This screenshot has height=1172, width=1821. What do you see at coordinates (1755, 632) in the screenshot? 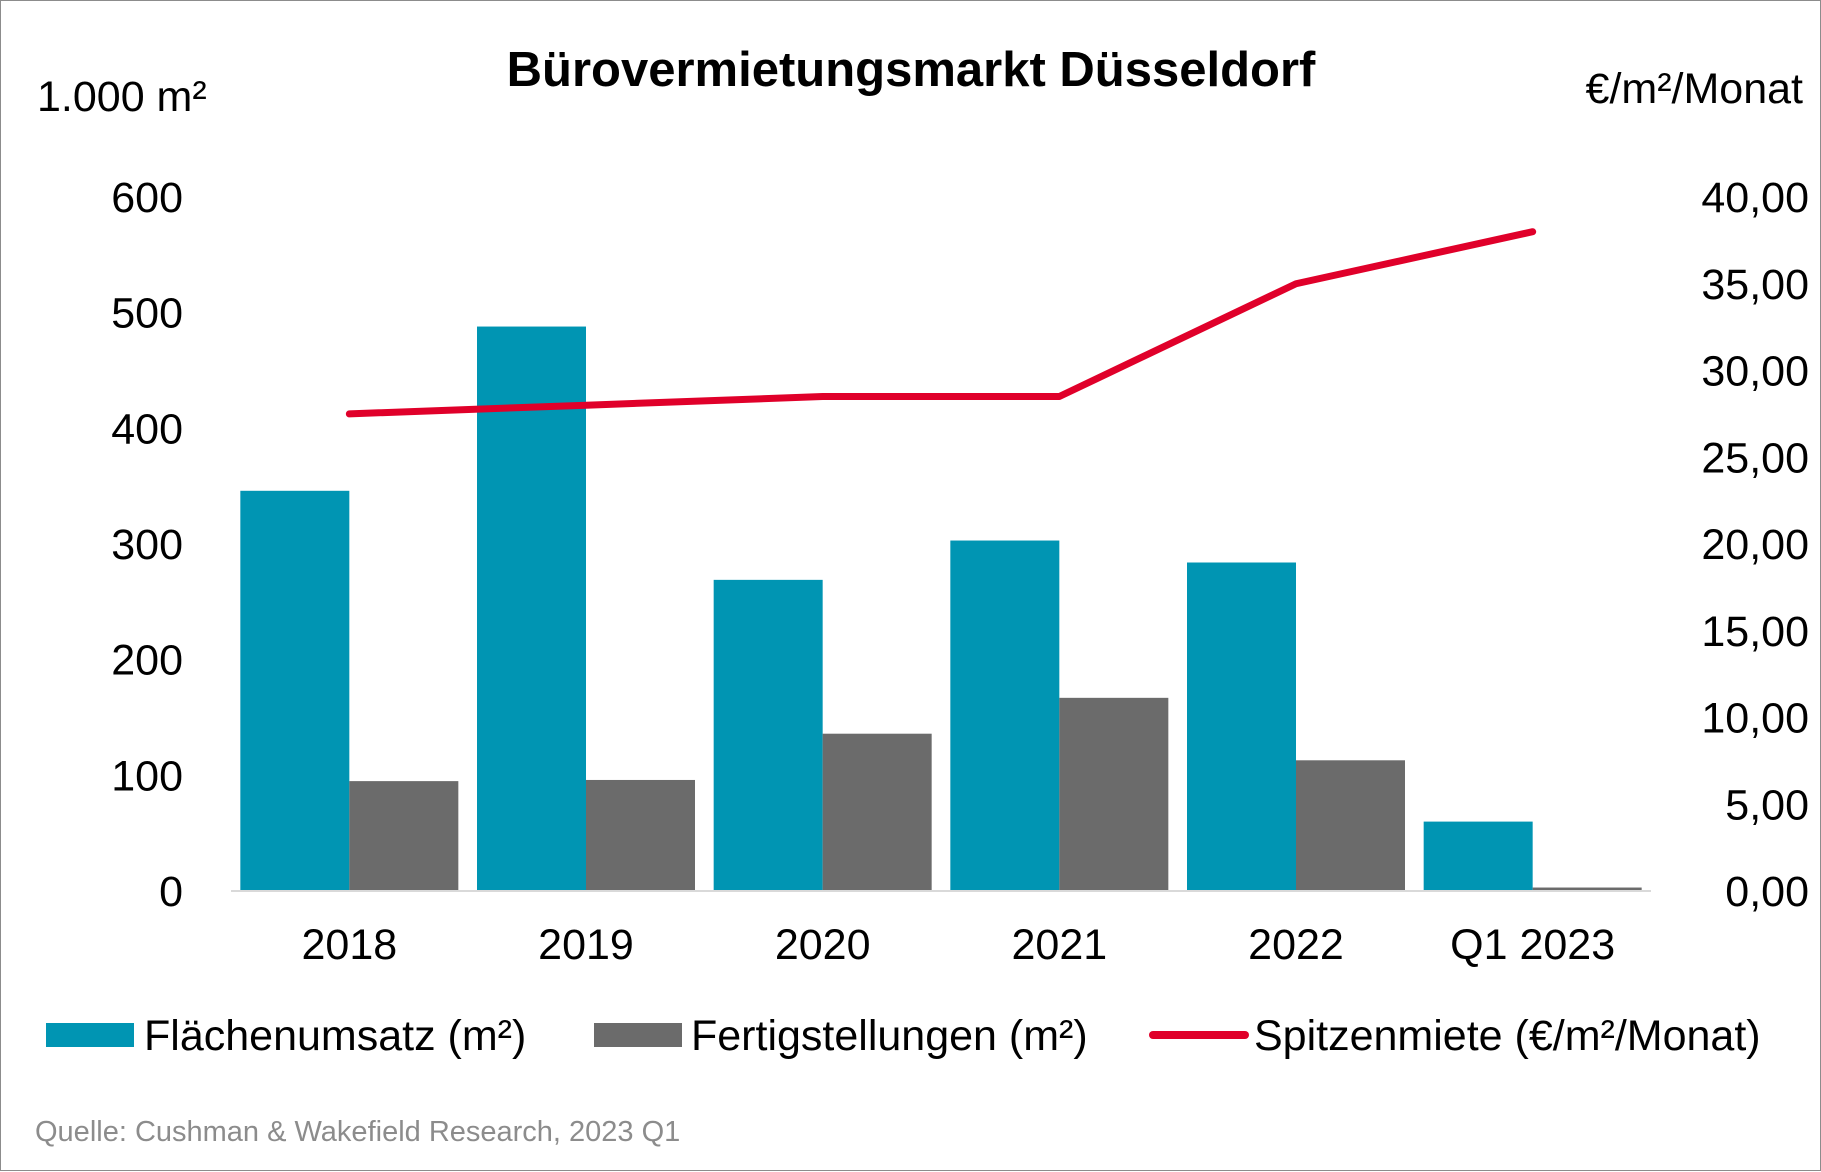
I see `right-tick-label: 15,00` at bounding box center [1755, 632].